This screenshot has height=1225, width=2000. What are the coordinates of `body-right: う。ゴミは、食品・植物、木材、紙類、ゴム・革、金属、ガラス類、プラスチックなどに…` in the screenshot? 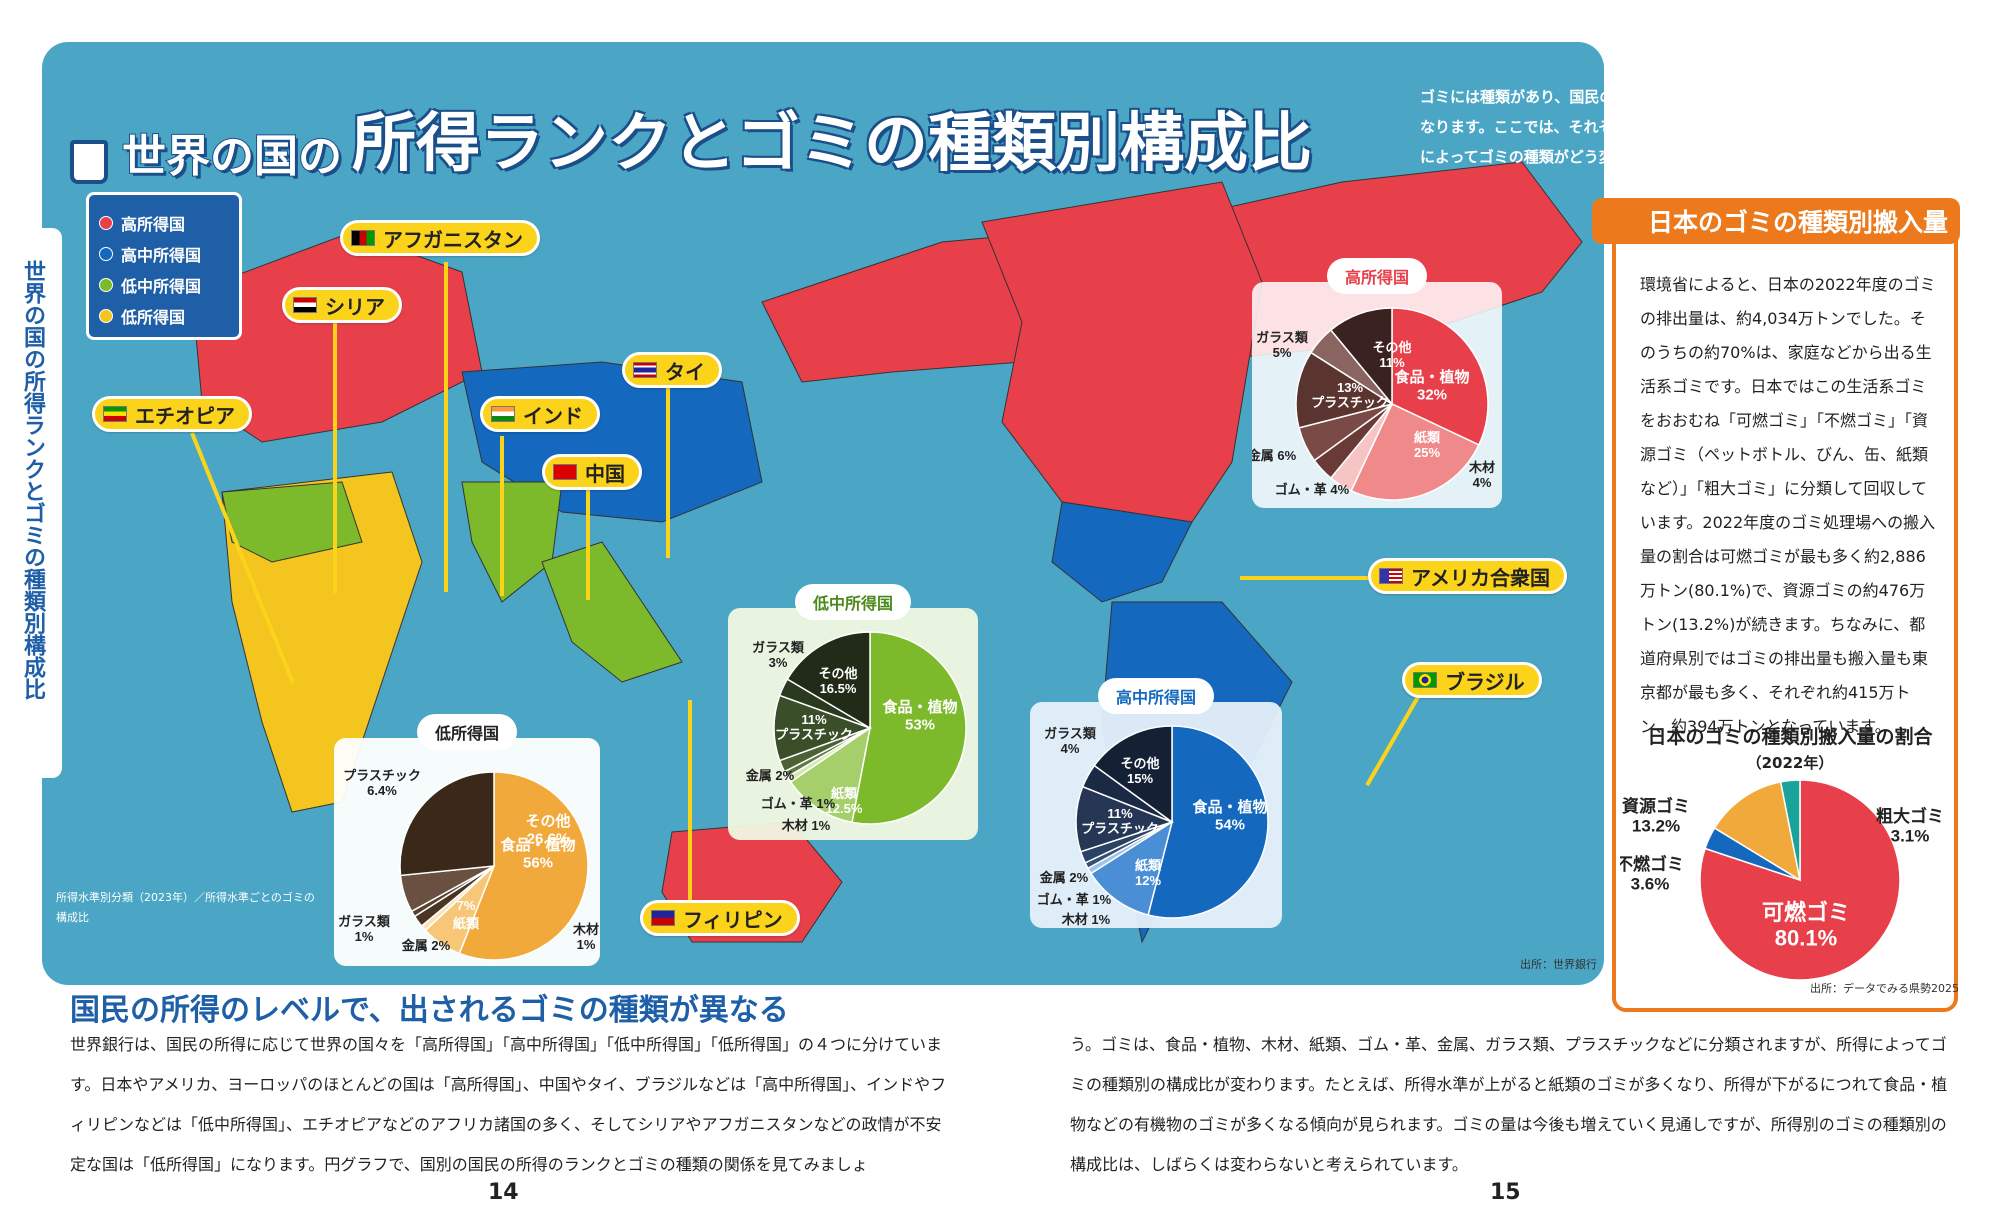 It's located at (1509, 1104).